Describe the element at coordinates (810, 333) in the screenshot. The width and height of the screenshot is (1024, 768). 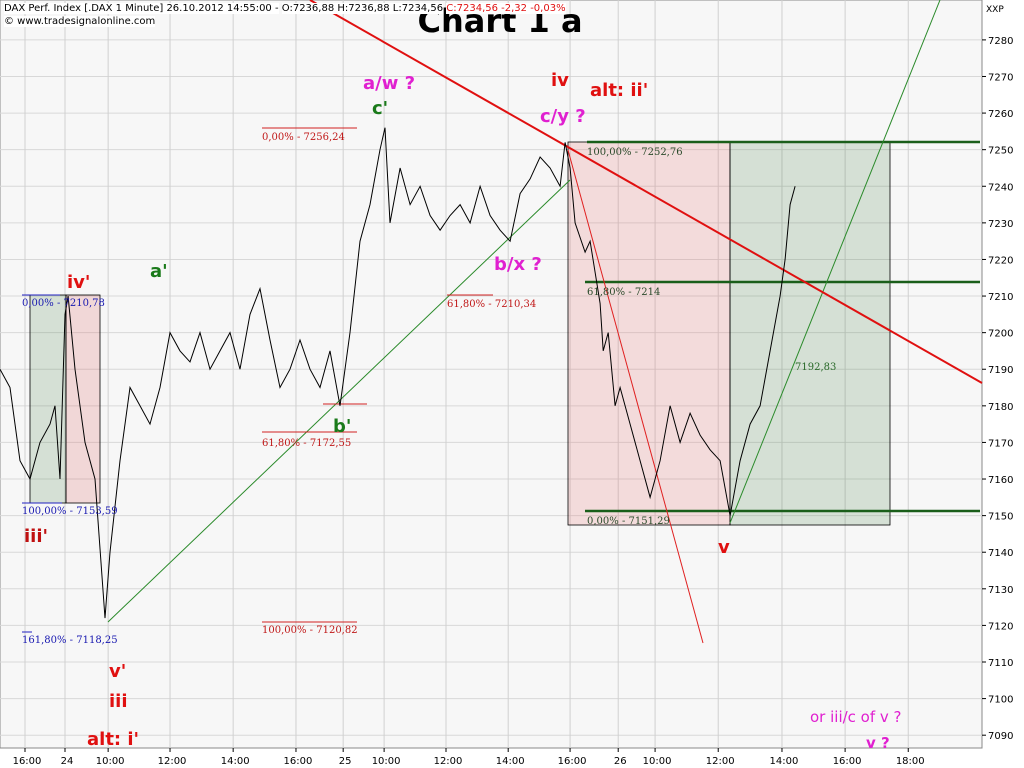
I see `box-green` at that location.